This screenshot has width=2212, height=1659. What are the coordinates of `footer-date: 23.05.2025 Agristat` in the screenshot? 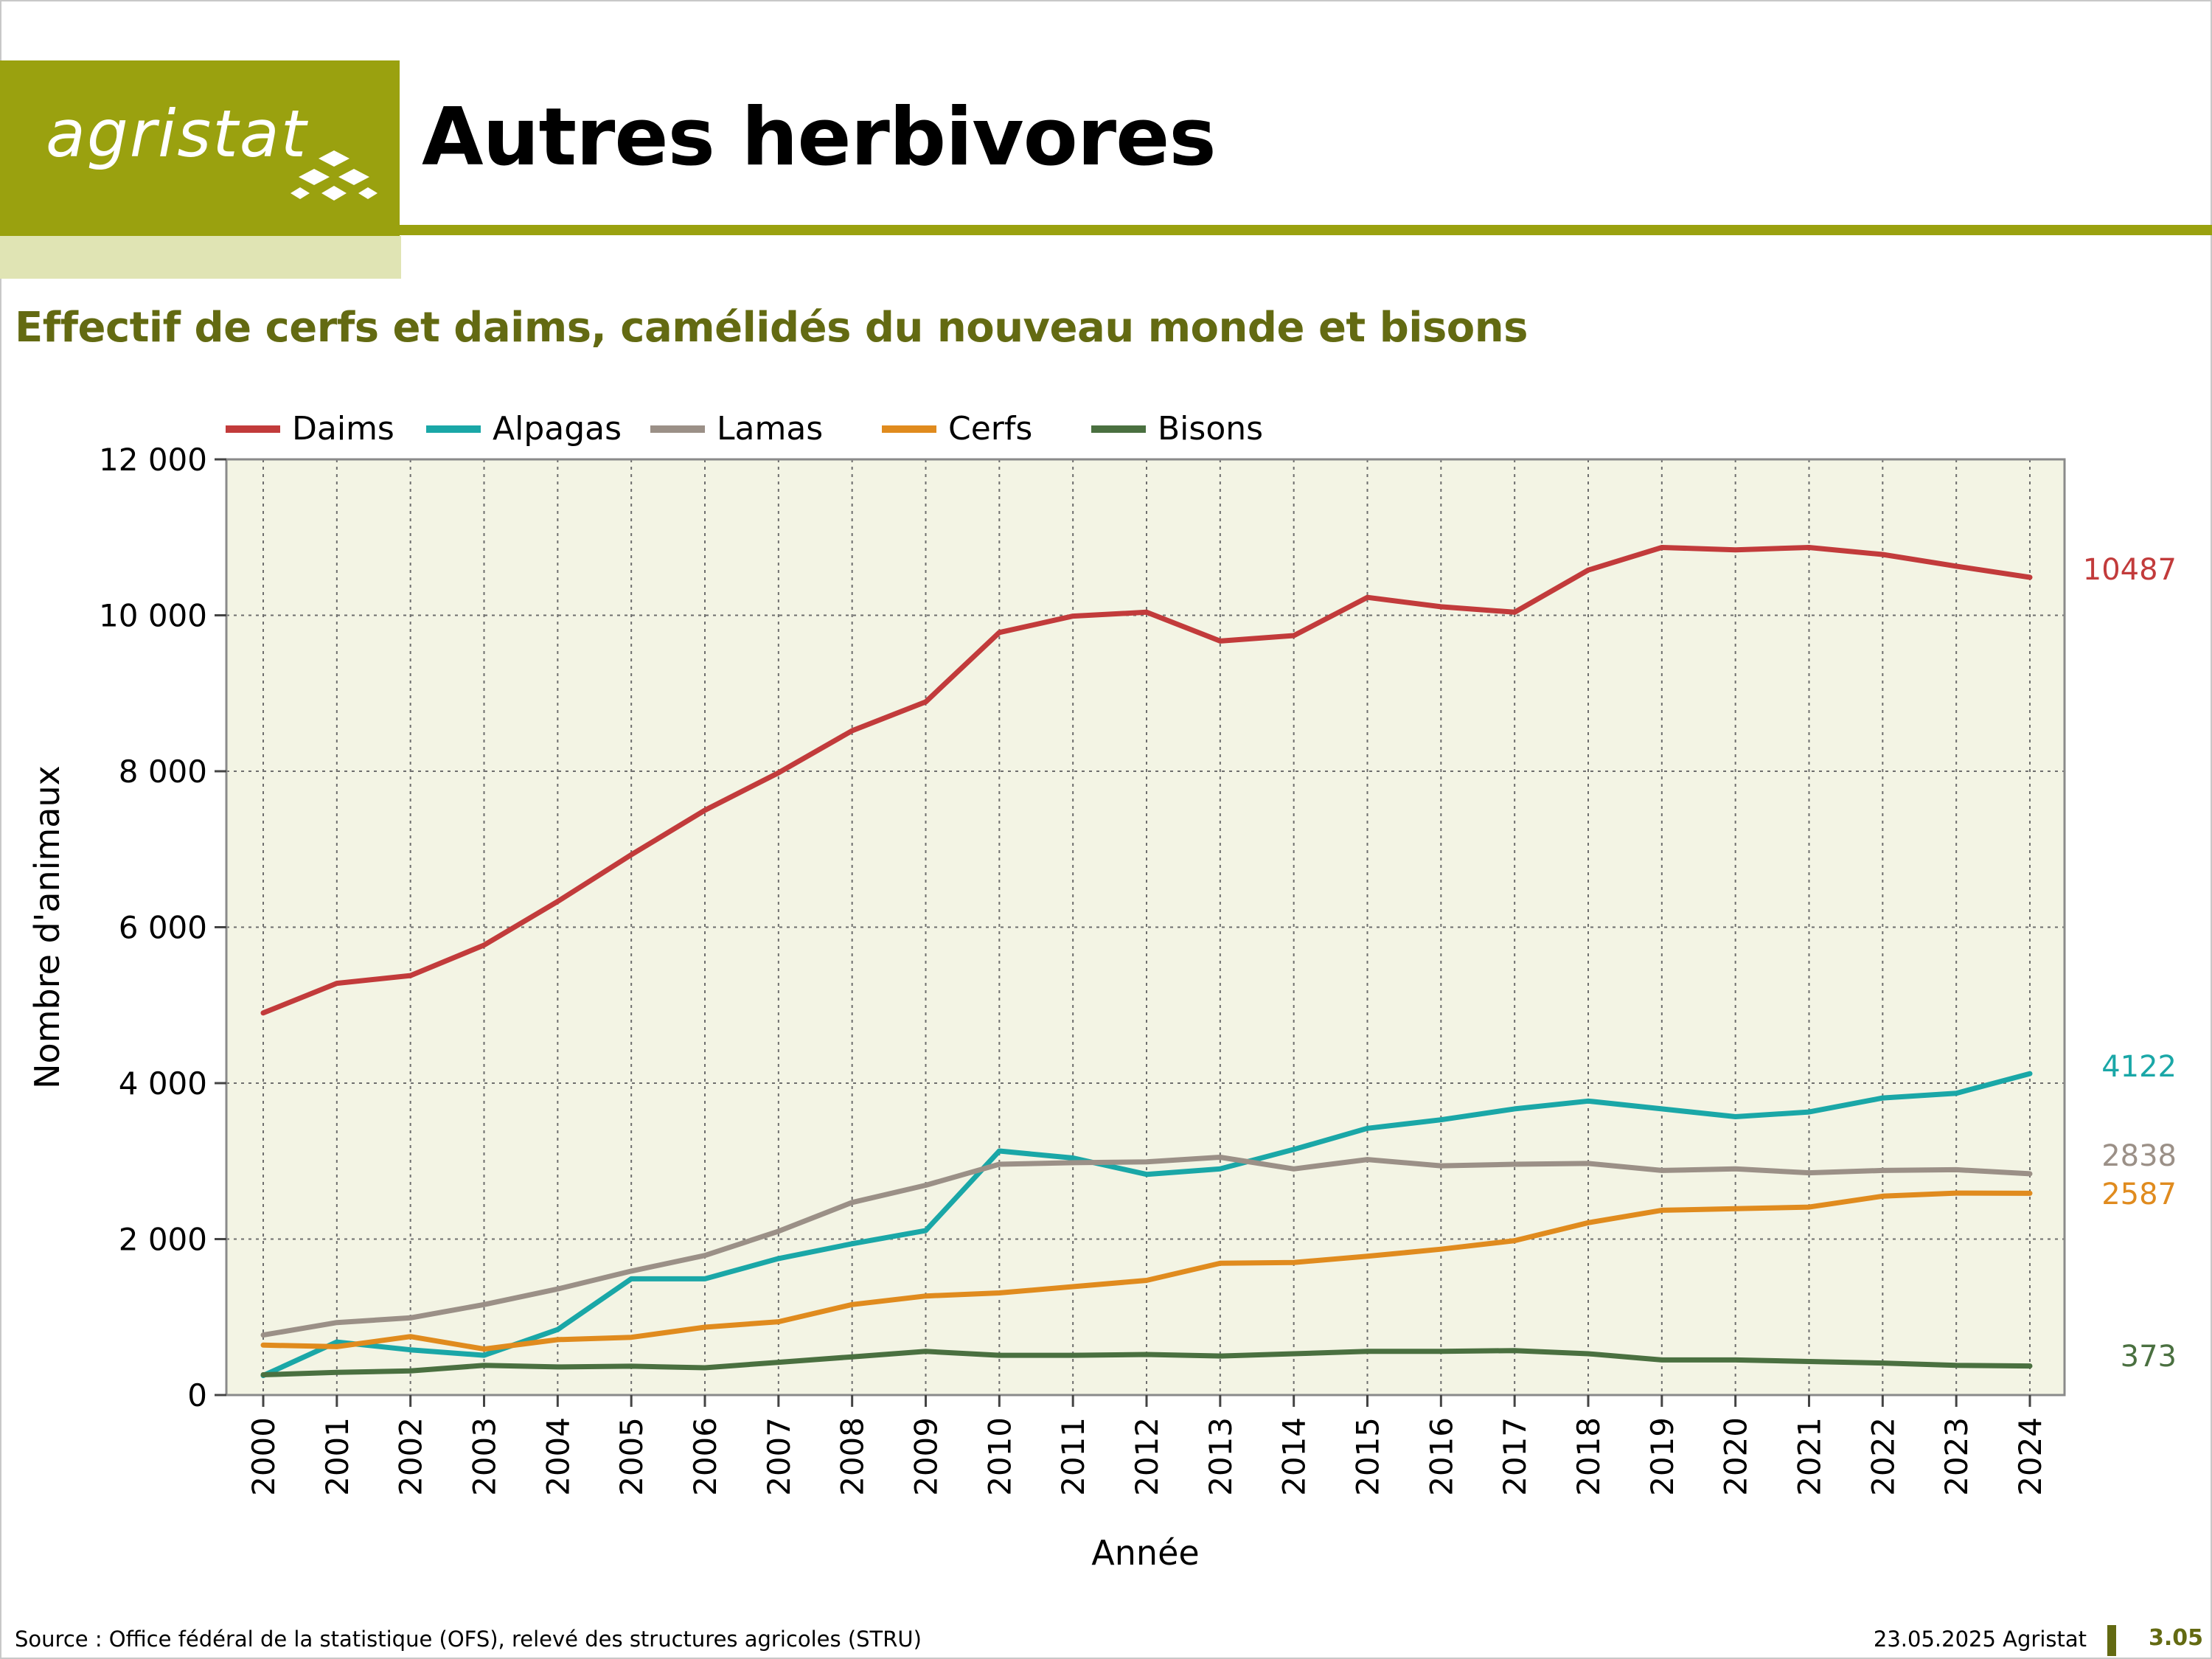 It's located at (1980, 1639).